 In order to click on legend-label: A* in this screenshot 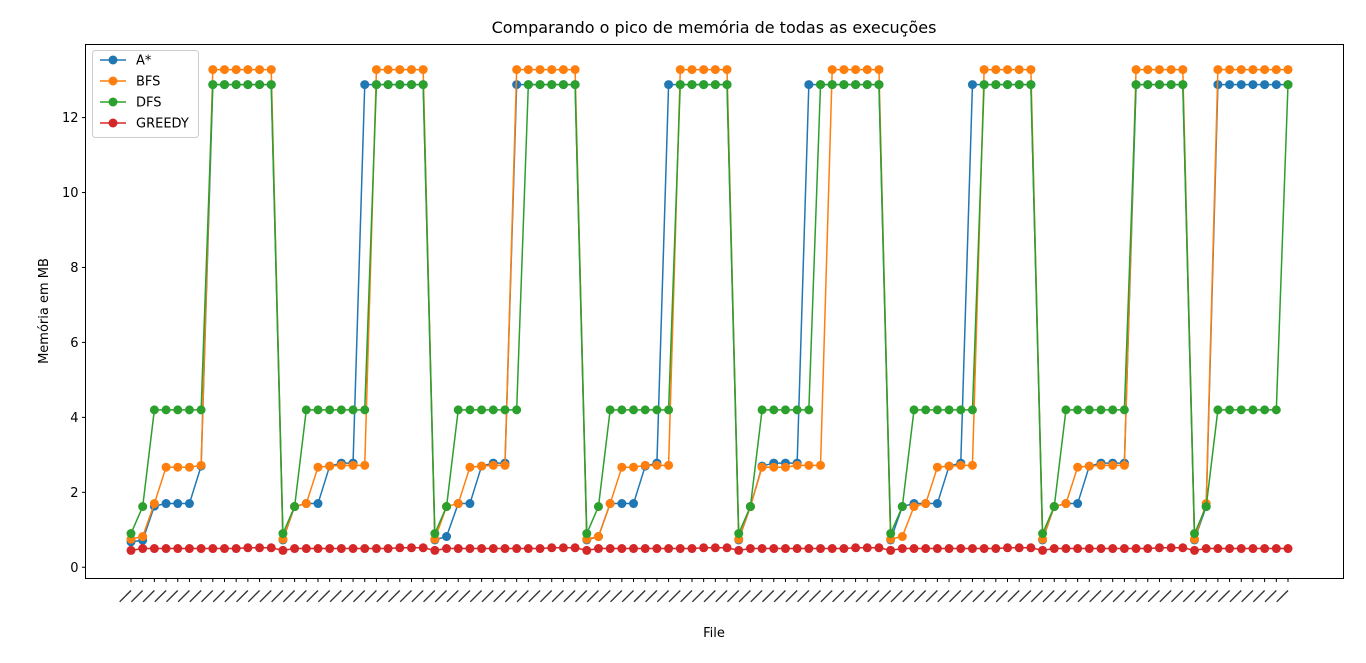, I will do `click(144, 61)`.